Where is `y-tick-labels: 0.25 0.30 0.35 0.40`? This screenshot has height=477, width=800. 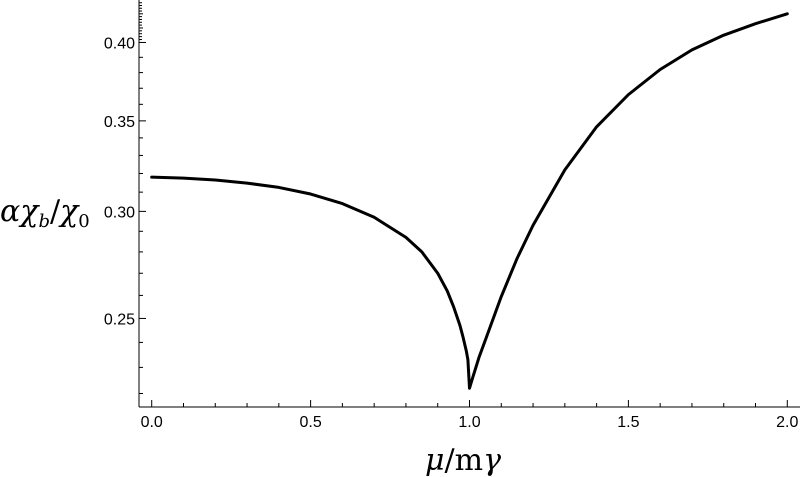
y-tick-labels: 0.25 0.30 0.35 0.40 is located at coordinates (119, 181).